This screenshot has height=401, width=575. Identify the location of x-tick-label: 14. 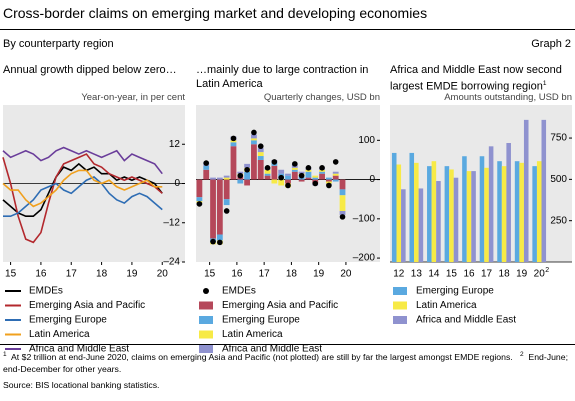
(434, 274).